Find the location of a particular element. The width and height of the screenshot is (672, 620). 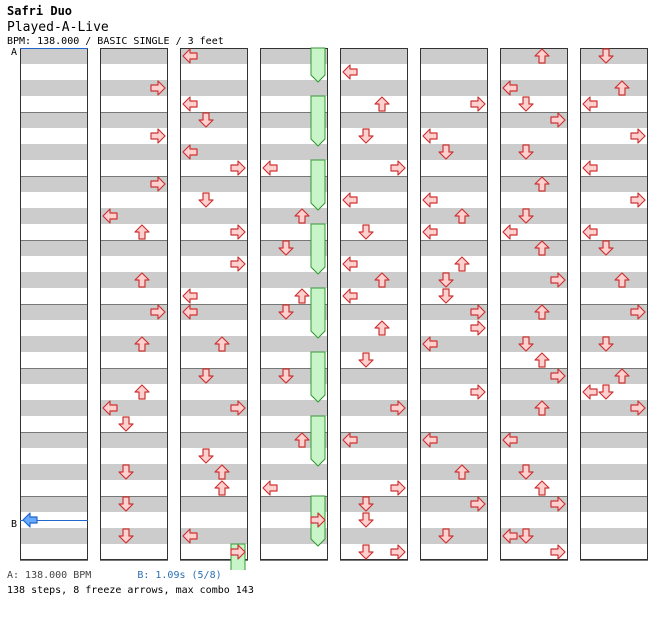

footer-line-1: A: 138.000 BPM B: 1.09s (5/8) is located at coordinates (114, 575).